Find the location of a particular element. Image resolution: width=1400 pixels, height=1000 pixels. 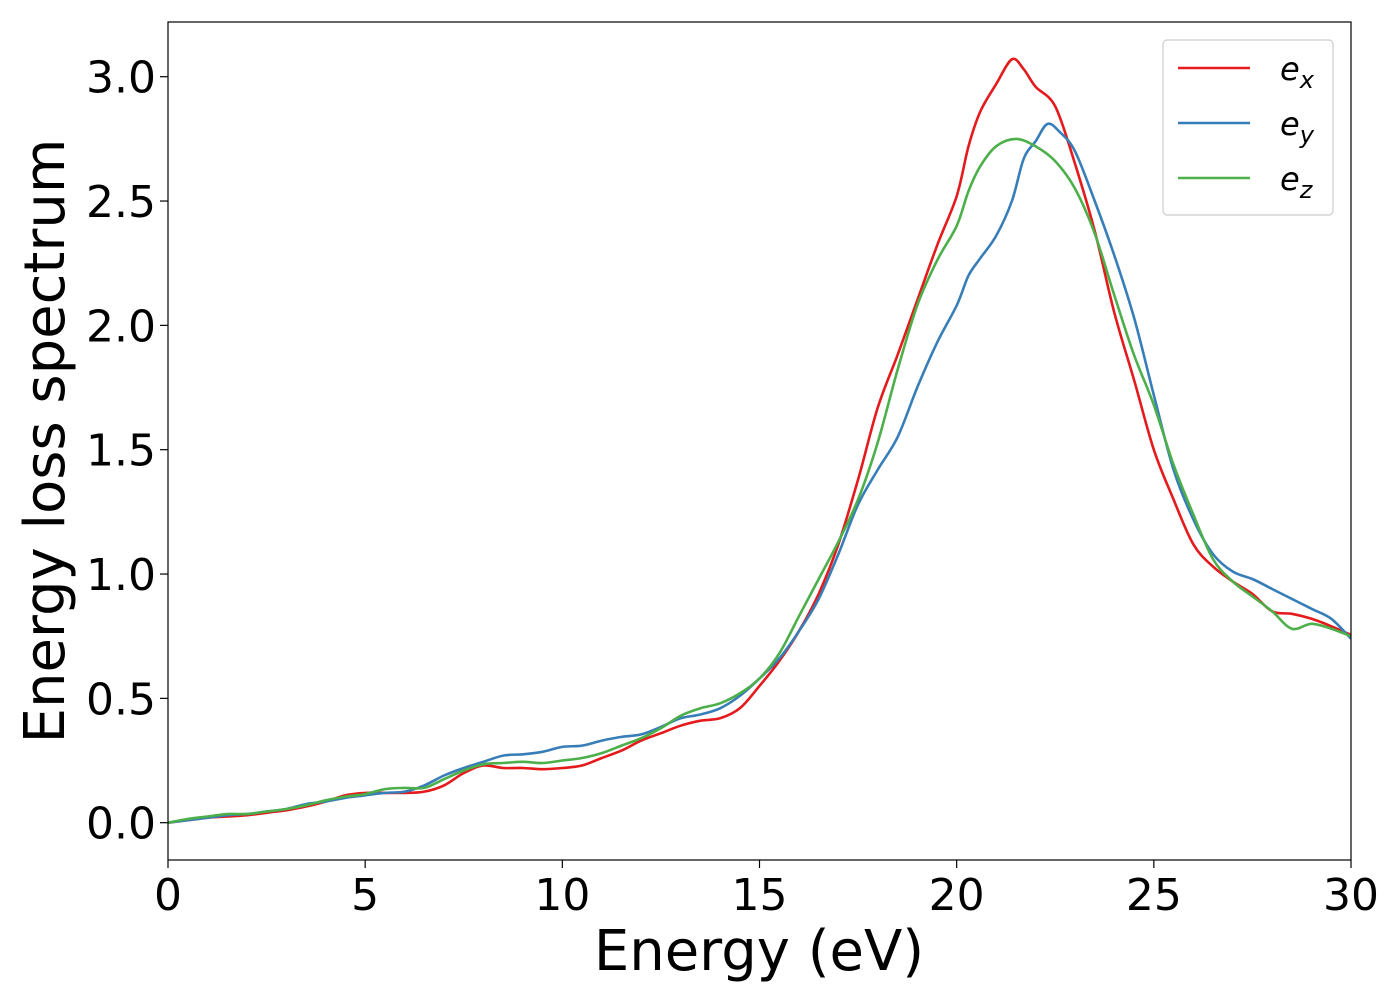

y-tick-label: 1.0 is located at coordinates (121, 575).